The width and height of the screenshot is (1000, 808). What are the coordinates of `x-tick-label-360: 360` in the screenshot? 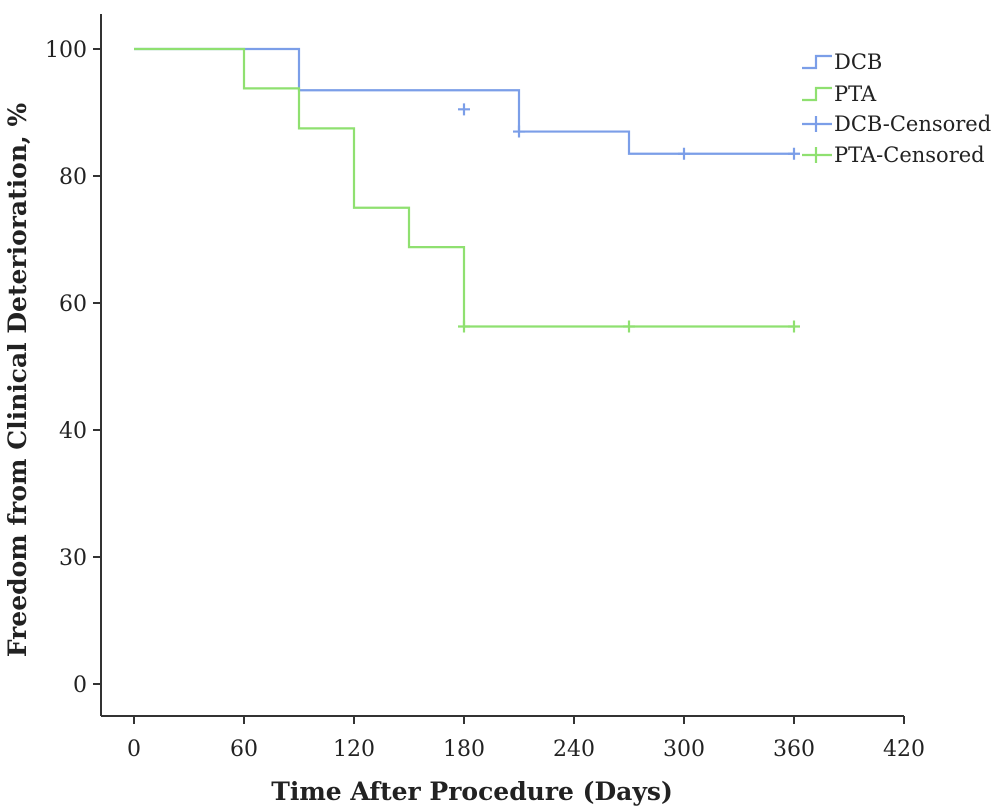 It's located at (794, 749).